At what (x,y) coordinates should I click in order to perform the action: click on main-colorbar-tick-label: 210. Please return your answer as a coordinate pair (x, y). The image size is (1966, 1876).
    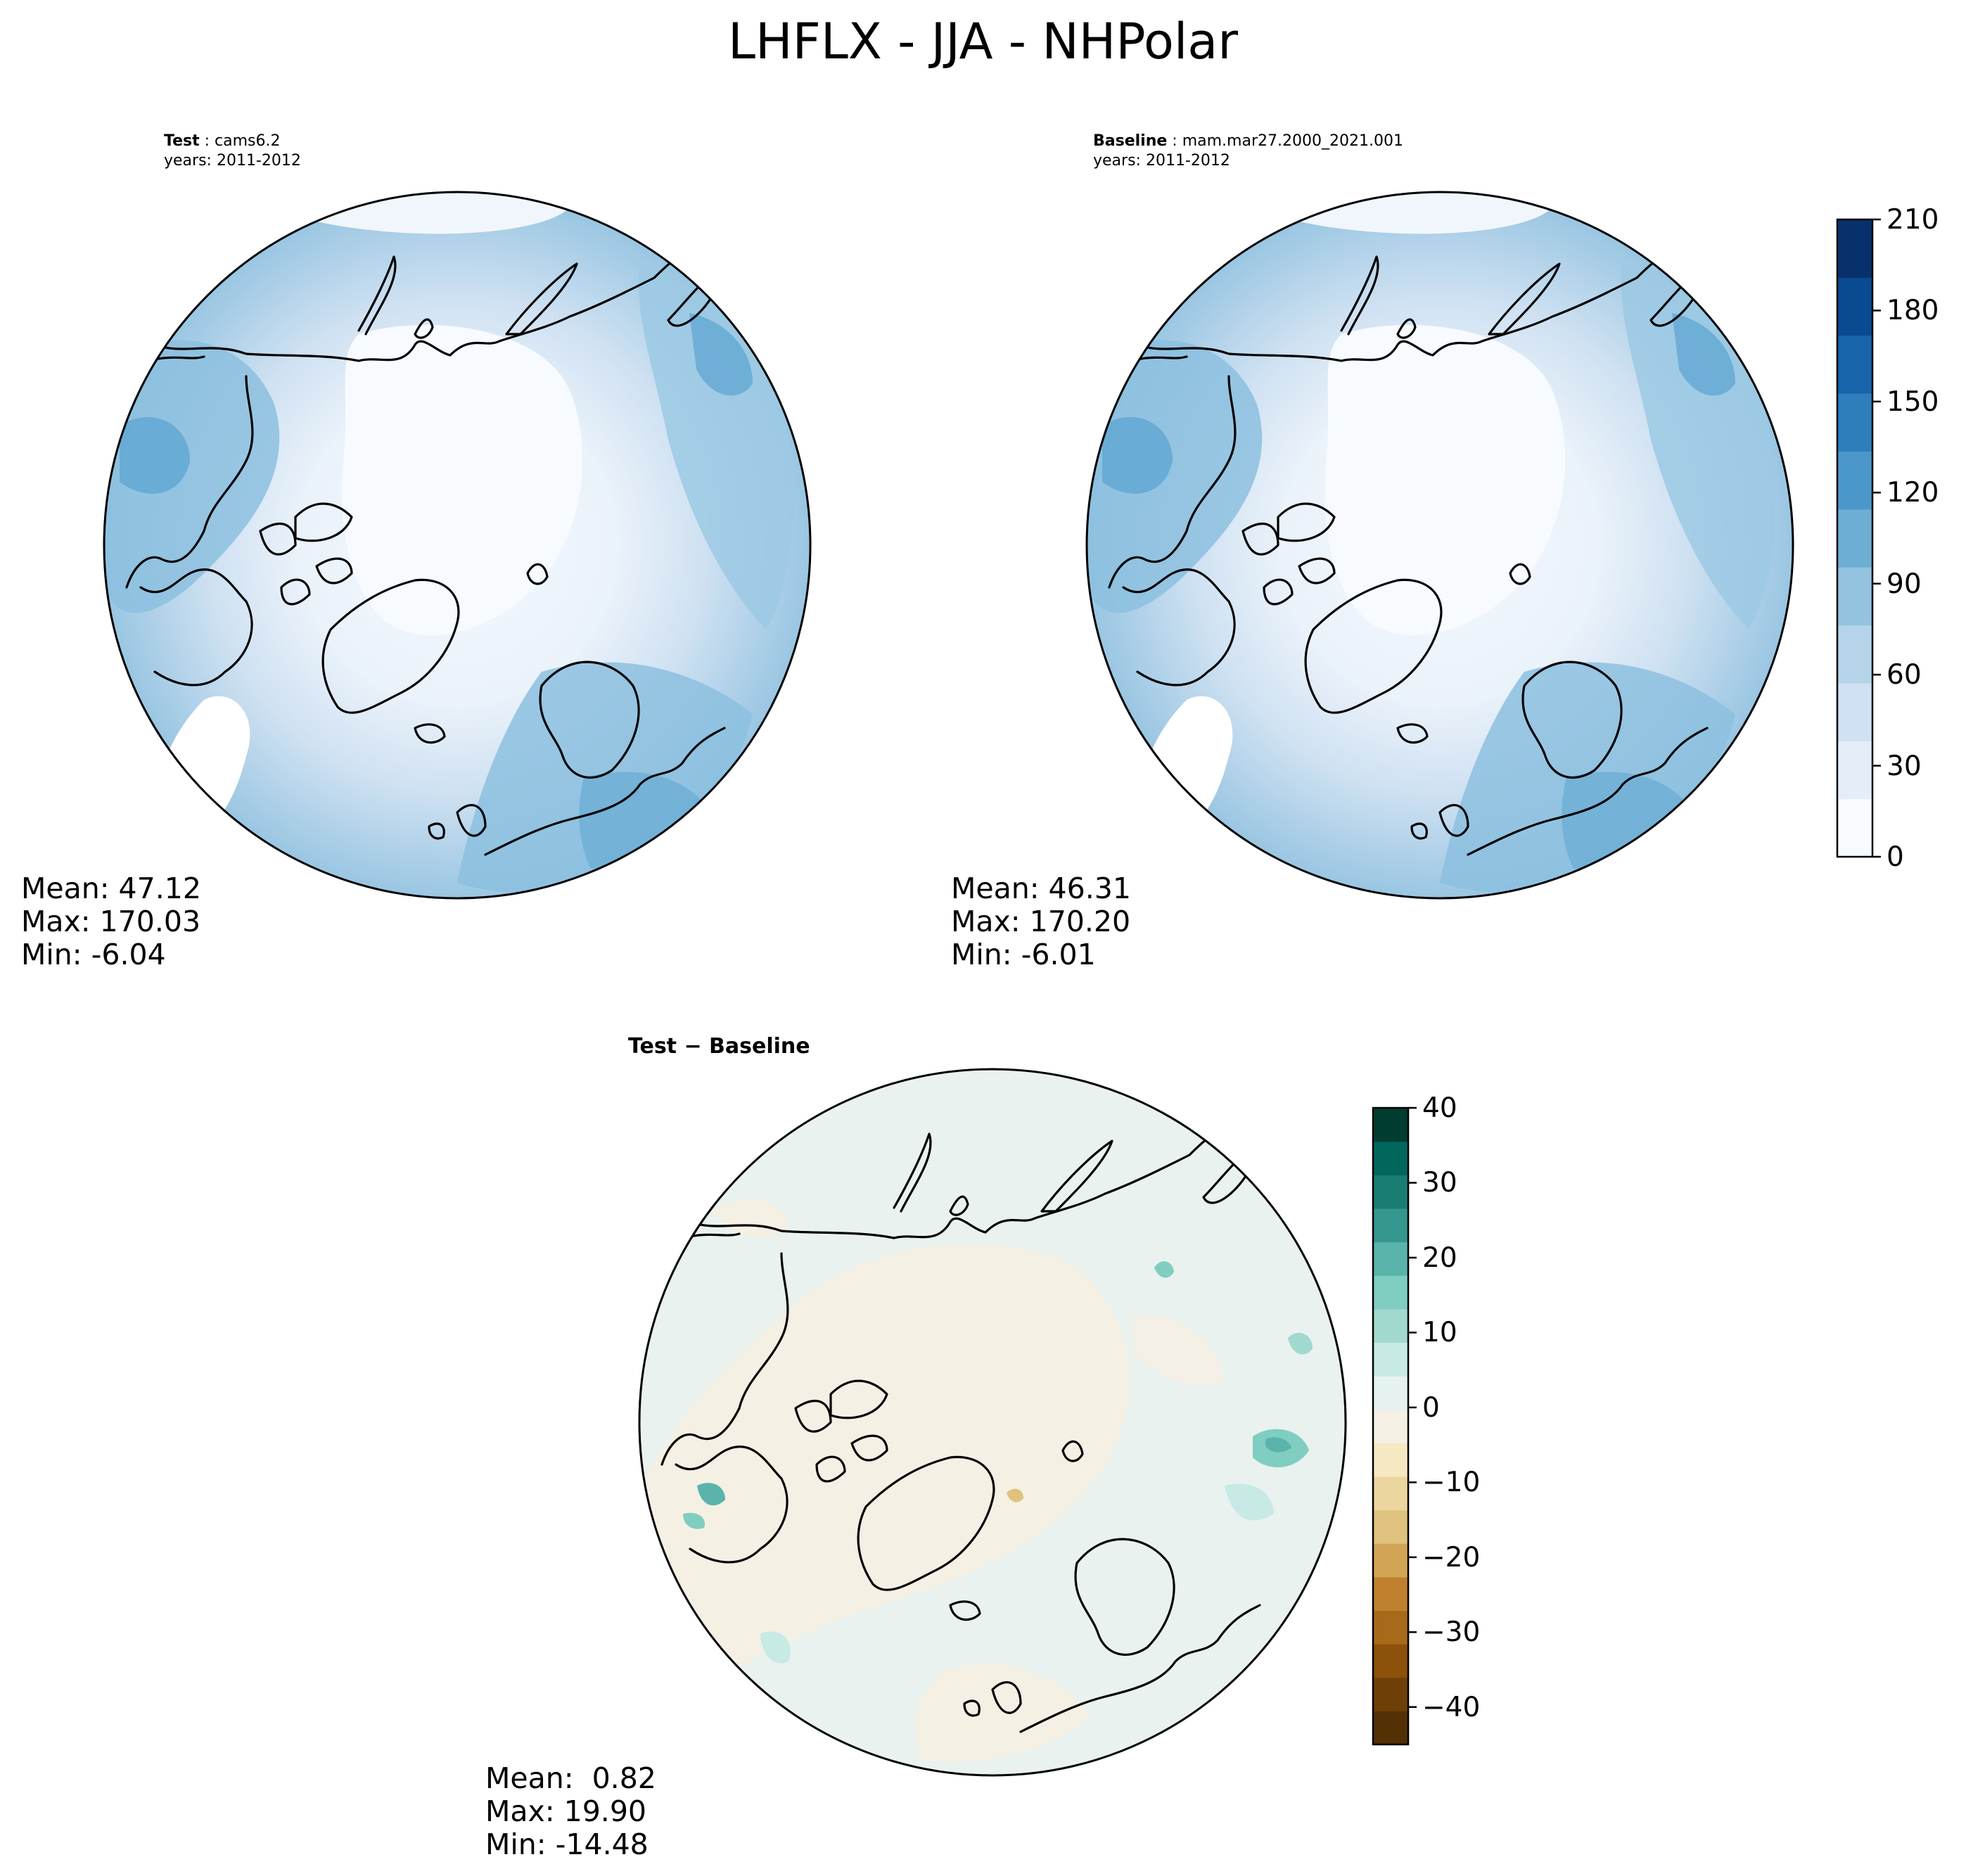
    Looking at the image, I should click on (1913, 220).